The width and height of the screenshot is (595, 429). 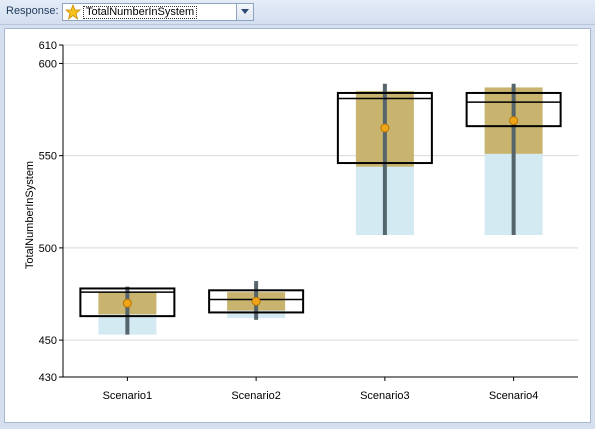 What do you see at coordinates (140, 12) in the screenshot?
I see `response-value: TotalNumberInSystem` at bounding box center [140, 12].